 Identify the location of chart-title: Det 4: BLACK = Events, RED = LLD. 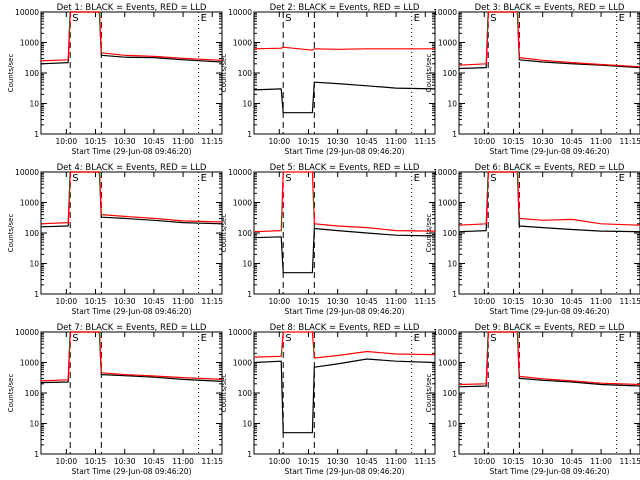
(132, 168).